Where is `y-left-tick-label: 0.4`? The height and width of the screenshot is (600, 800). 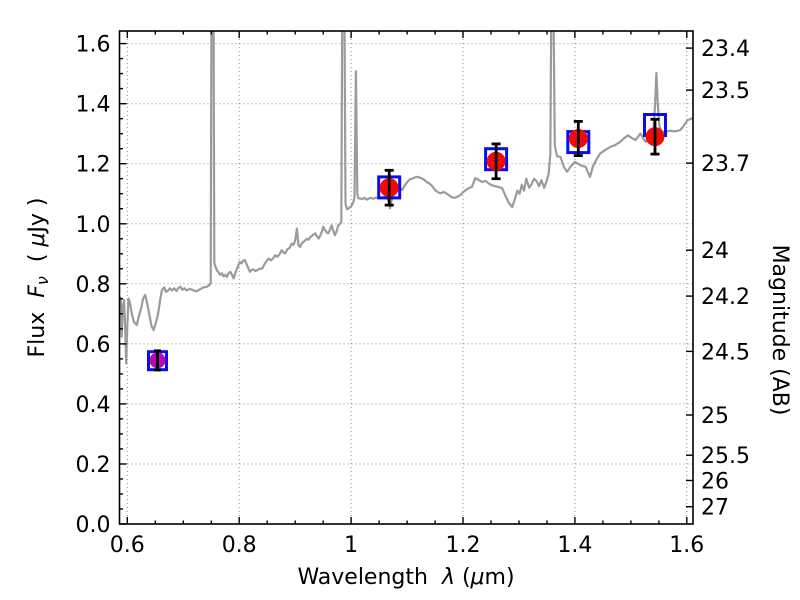
y-left-tick-label: 0.4 is located at coordinates (93, 405).